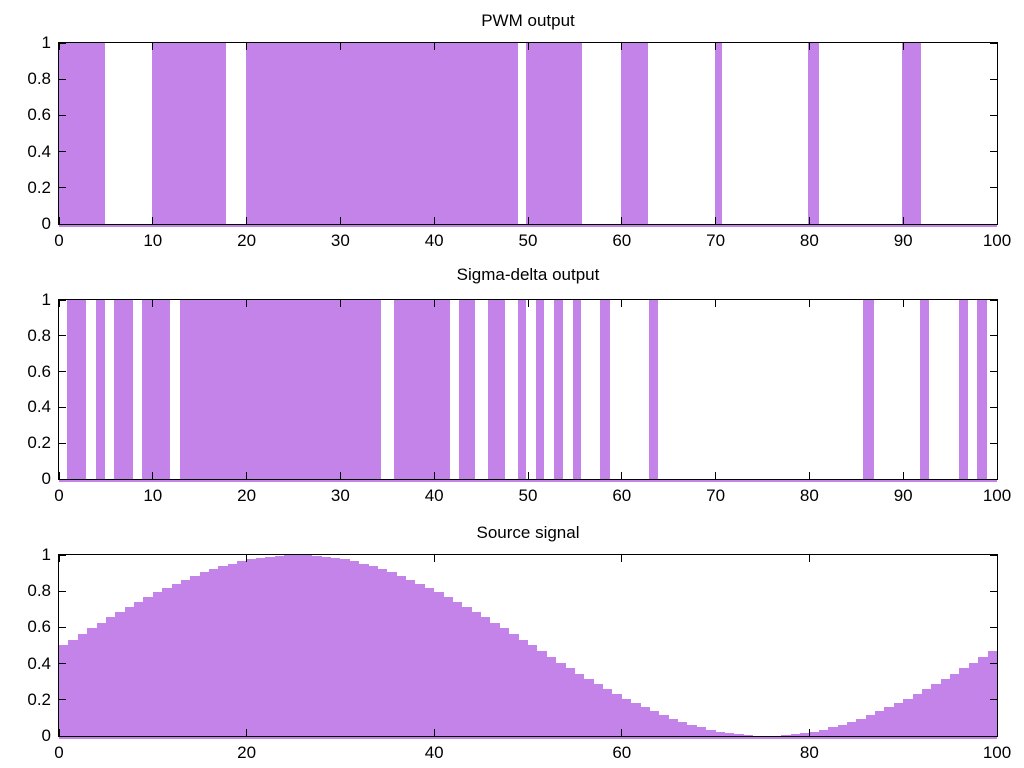  I want to click on x-tick-label: 0, so click(59, 495).